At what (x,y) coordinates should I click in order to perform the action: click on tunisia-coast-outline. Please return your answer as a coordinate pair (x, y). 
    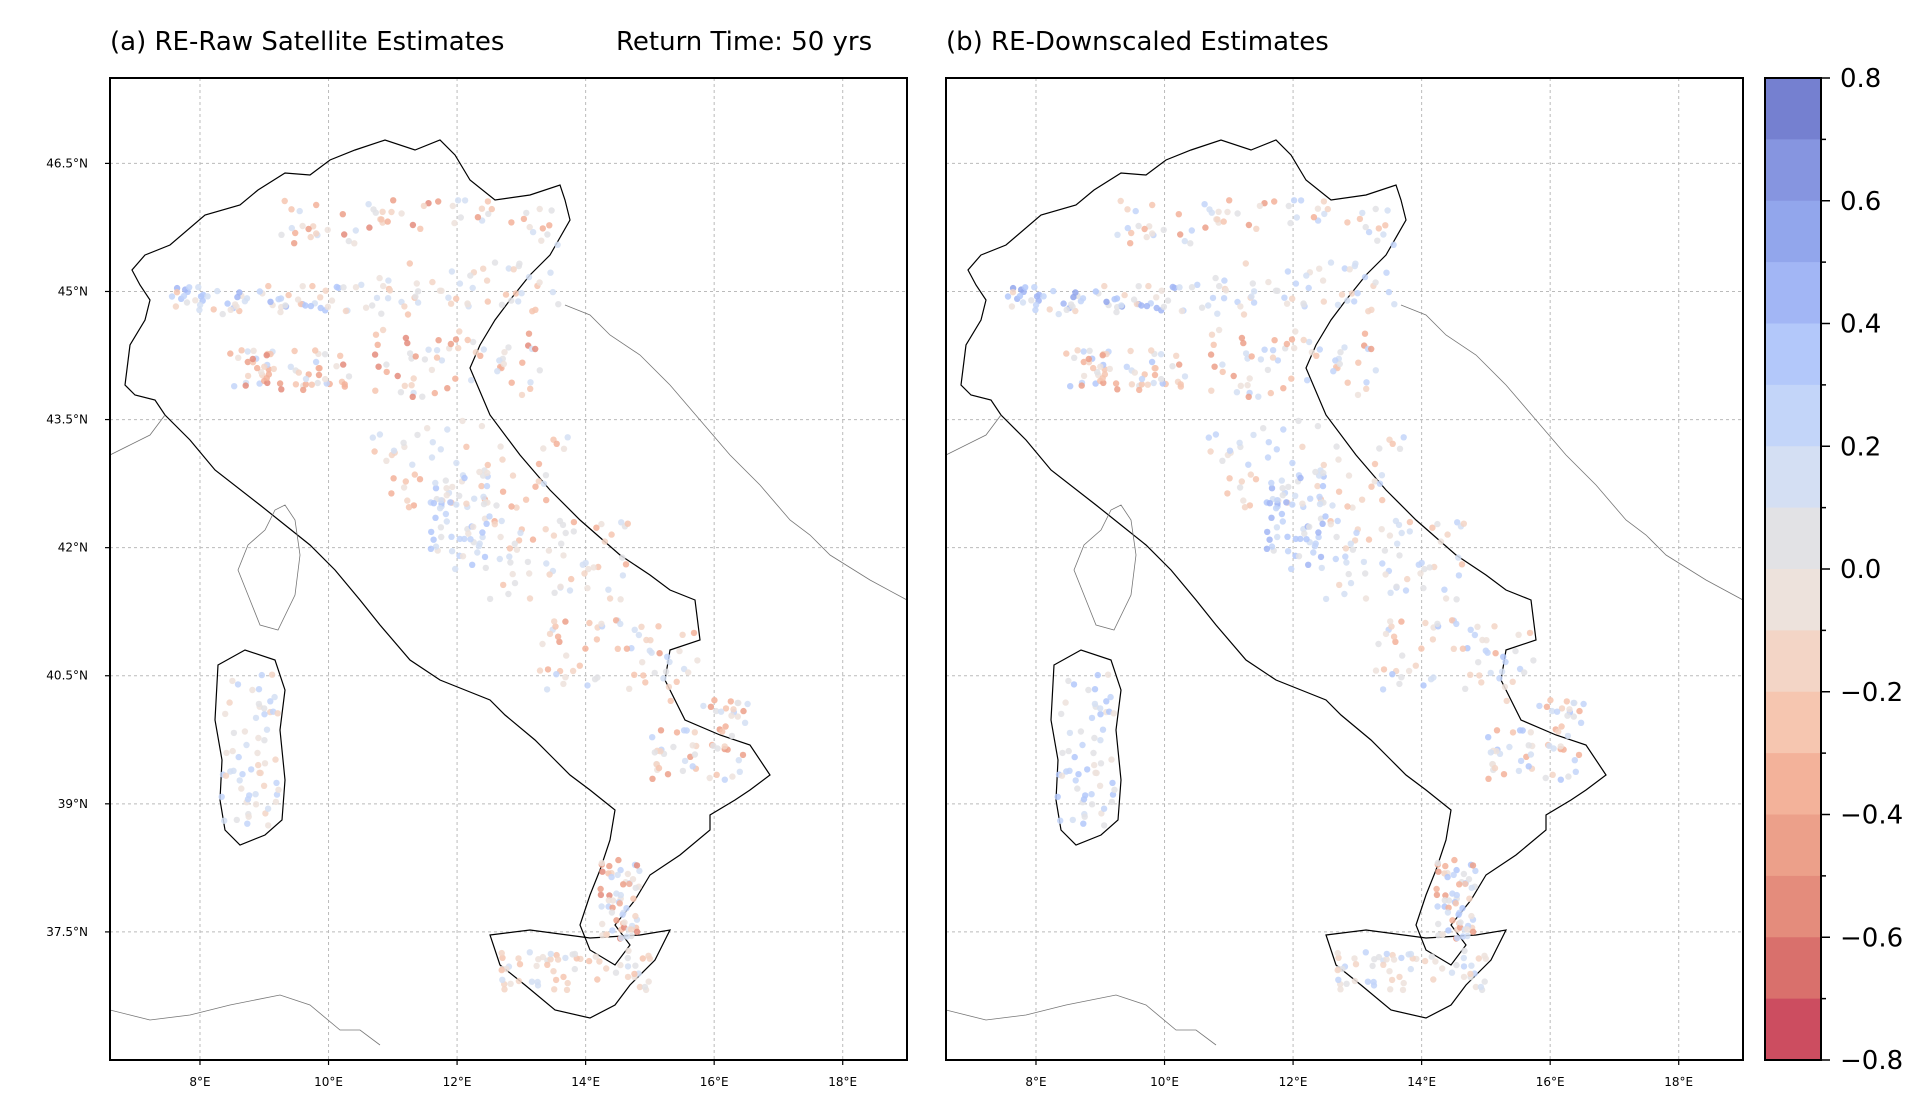
    Looking at the image, I should click on (245, 1020).